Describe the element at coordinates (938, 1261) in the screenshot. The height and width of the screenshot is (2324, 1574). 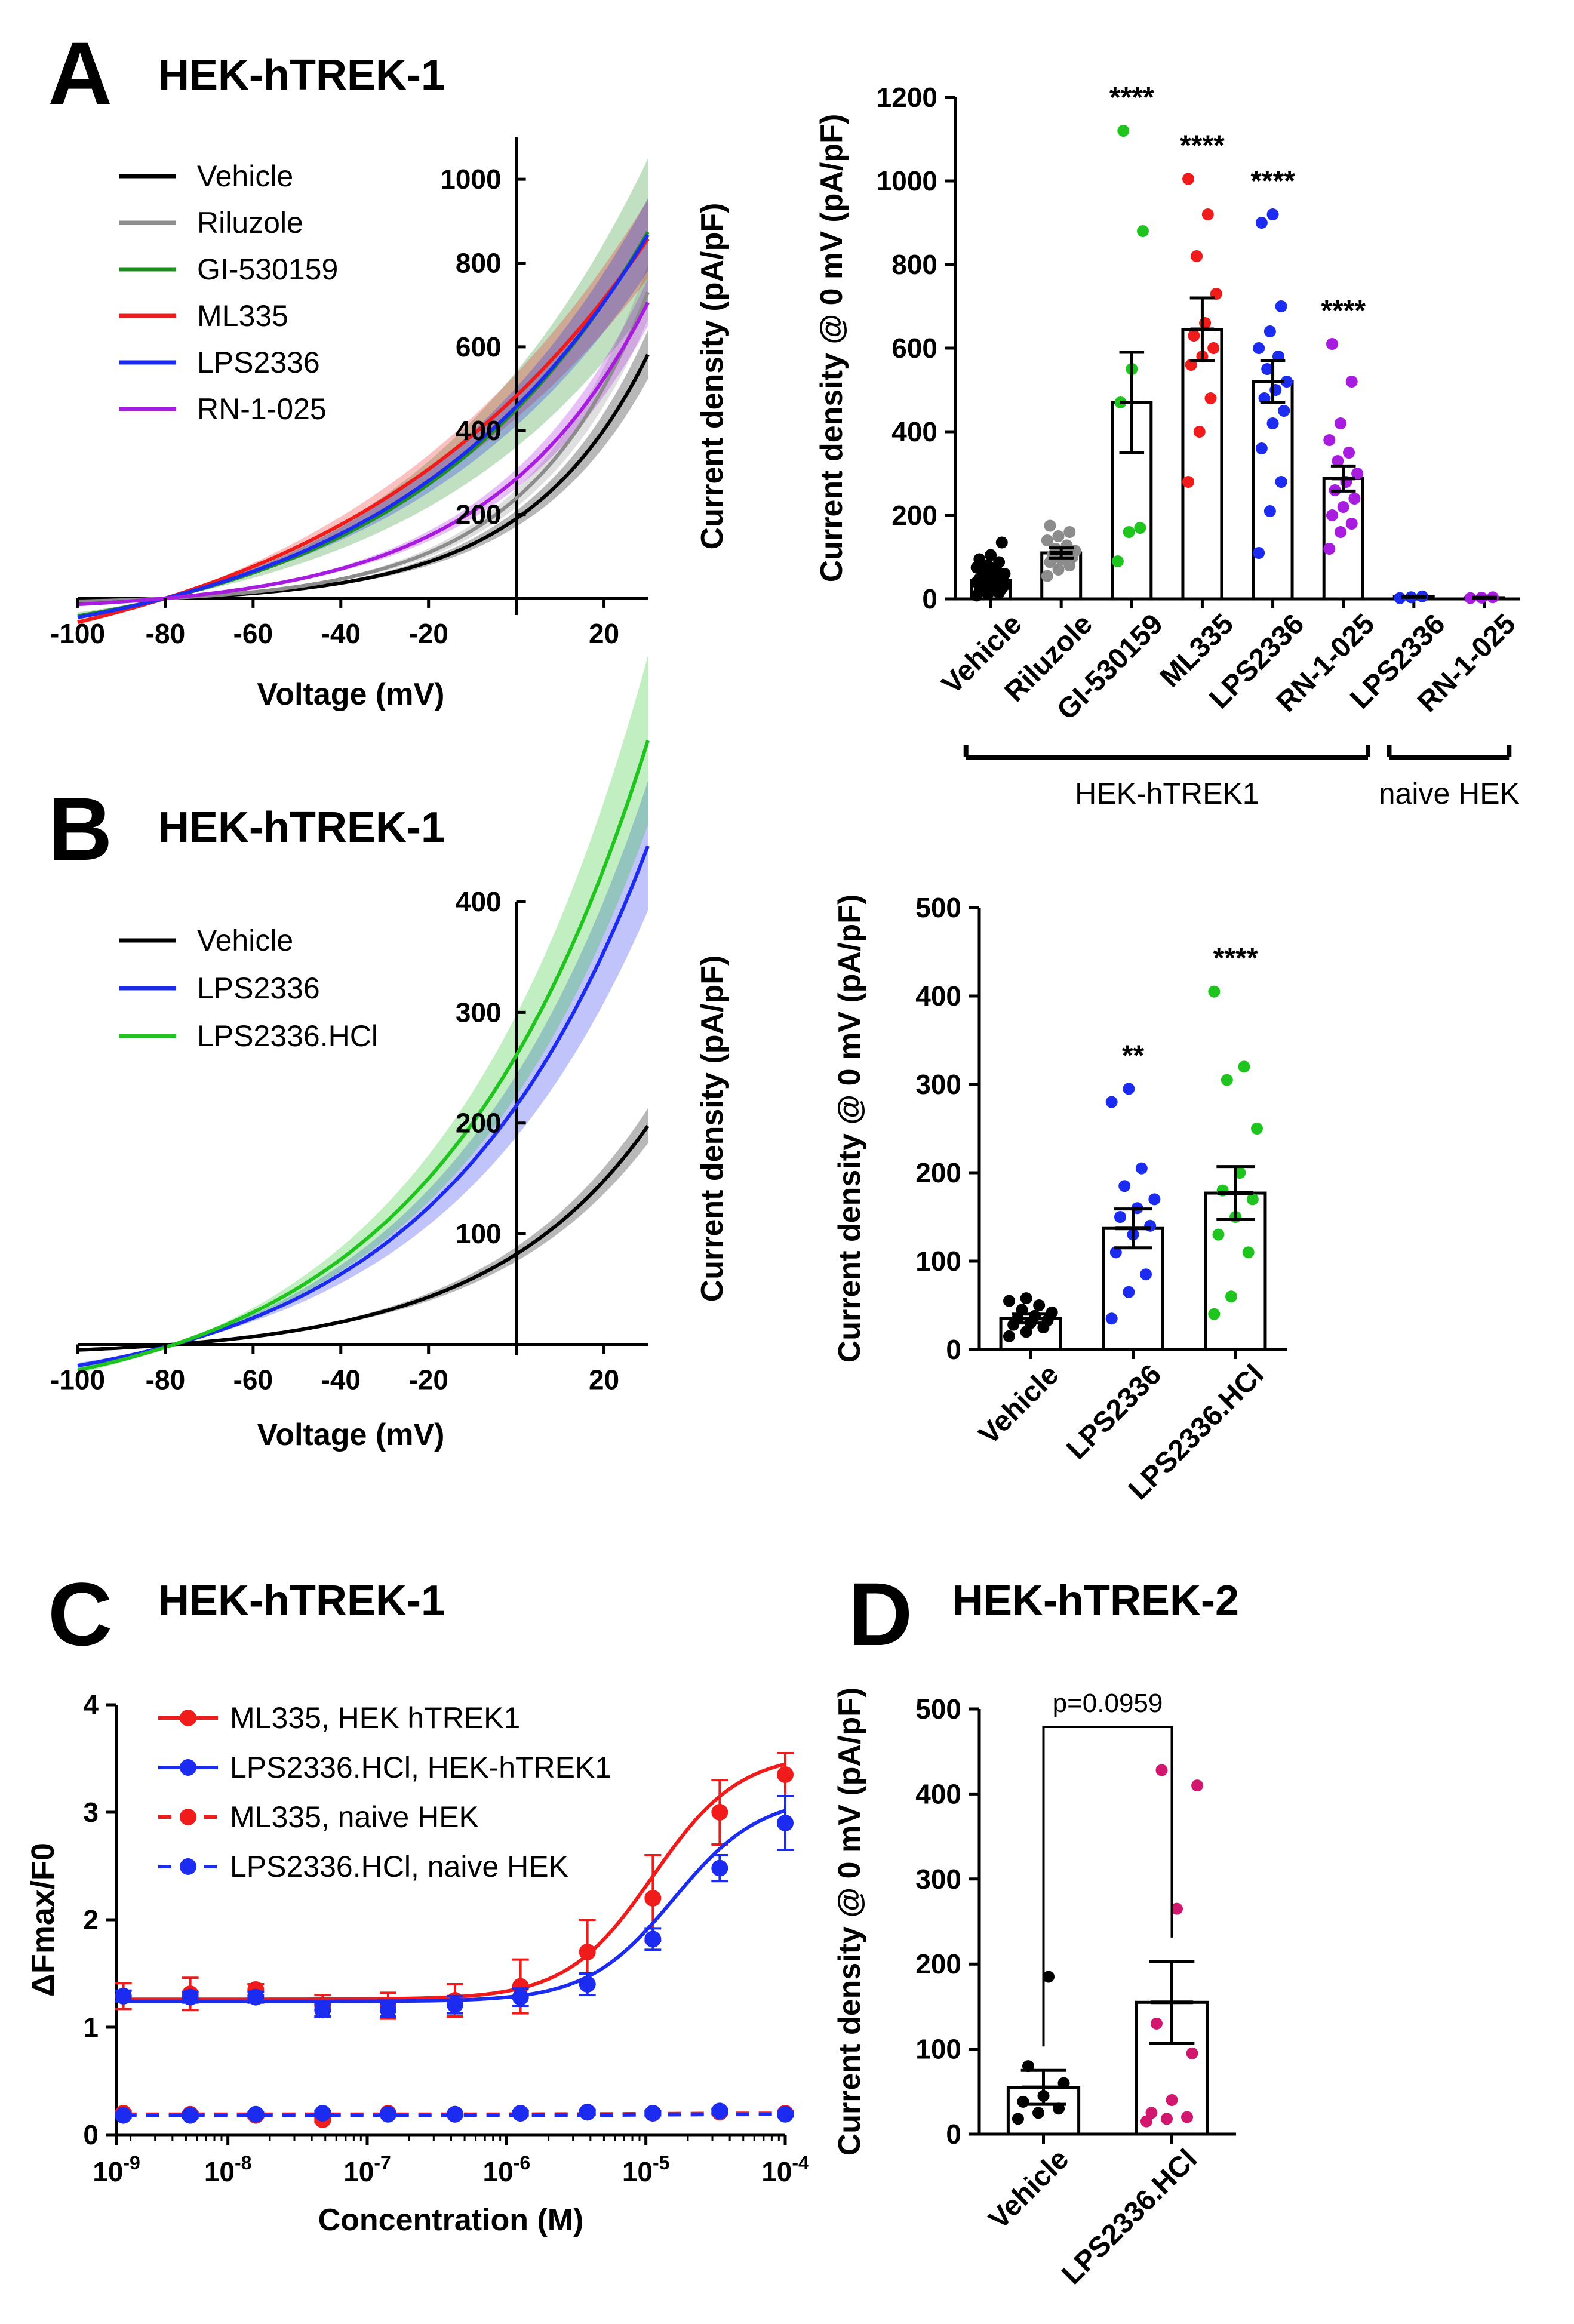
I see `b-bar-y-tick-label: 100` at that location.